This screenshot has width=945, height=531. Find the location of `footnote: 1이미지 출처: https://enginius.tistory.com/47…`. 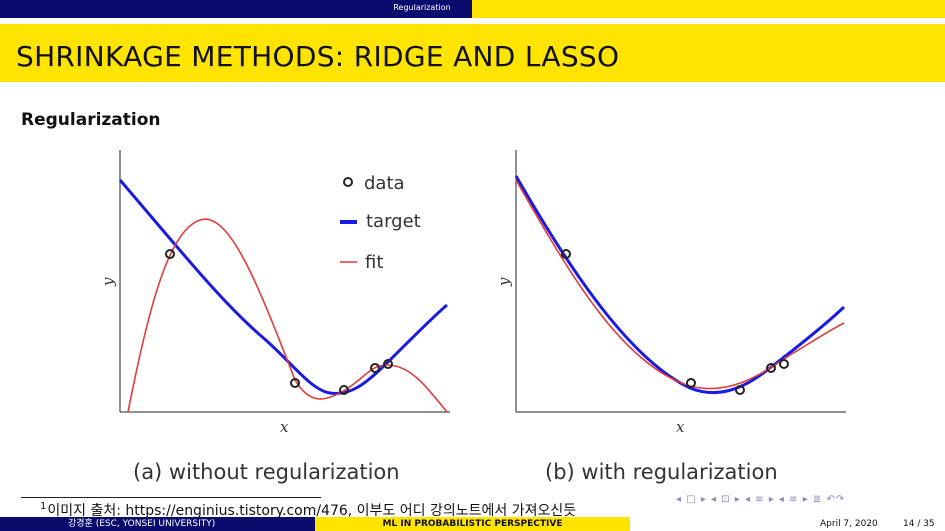

footnote: 1이미지 출처: https://enginius.tistory.com/47… is located at coordinates (308, 510).